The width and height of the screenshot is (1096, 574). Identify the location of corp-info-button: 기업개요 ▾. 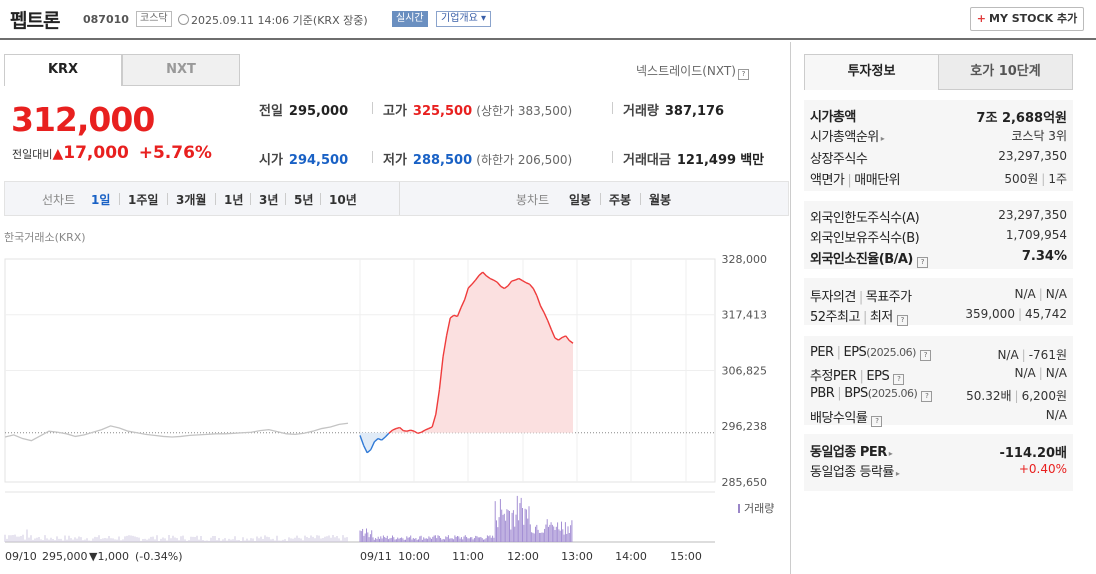
(463, 19).